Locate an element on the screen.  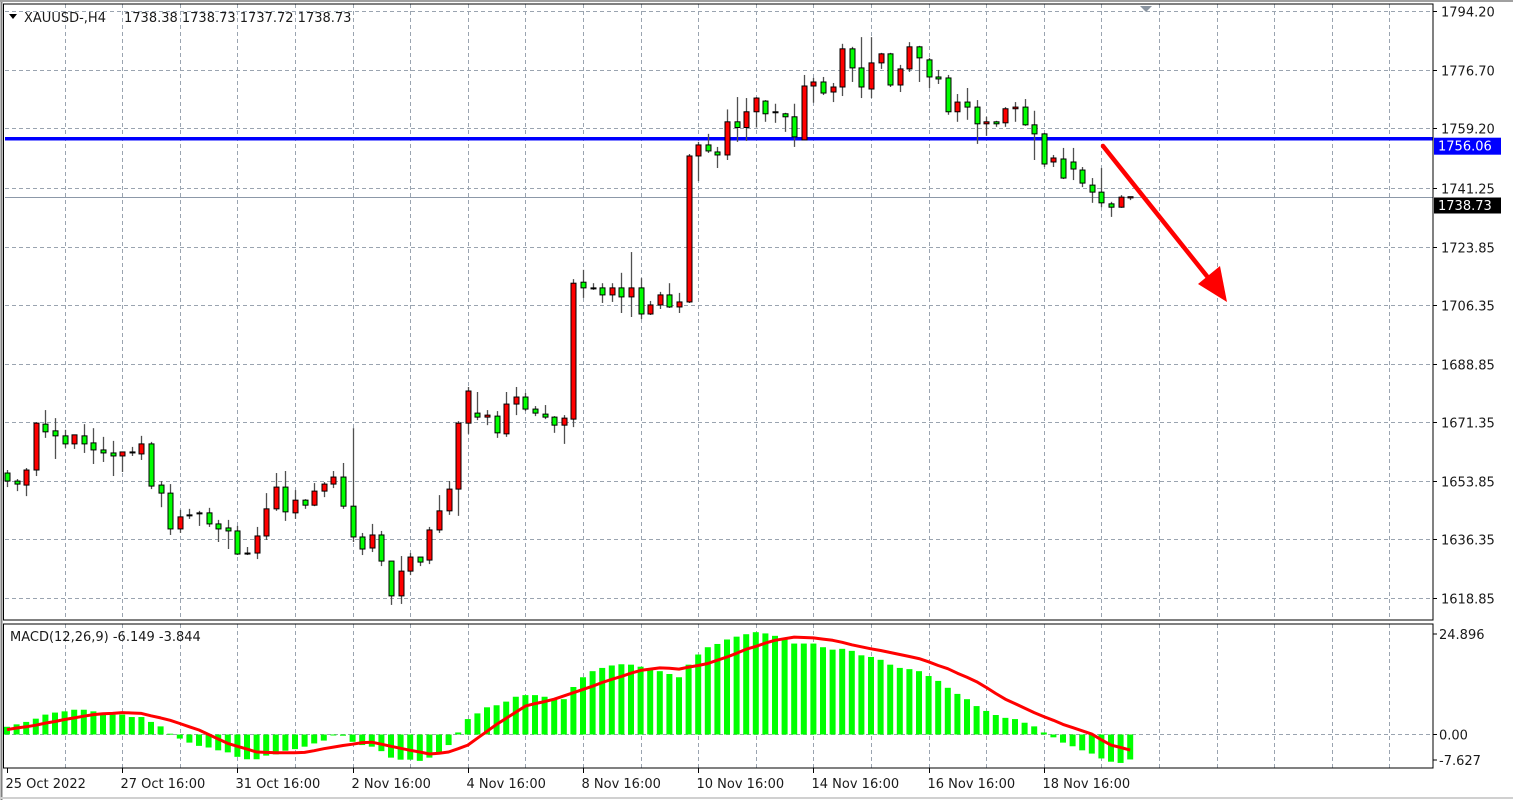
price-axis-label: 1671.35 is located at coordinates (1468, 424).